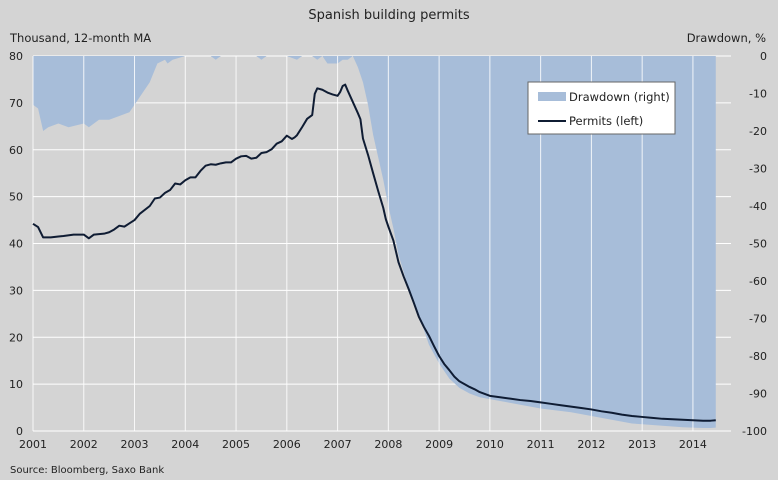  What do you see at coordinates (439, 444) in the screenshot?
I see `x-tick-label: 2009` at bounding box center [439, 444].